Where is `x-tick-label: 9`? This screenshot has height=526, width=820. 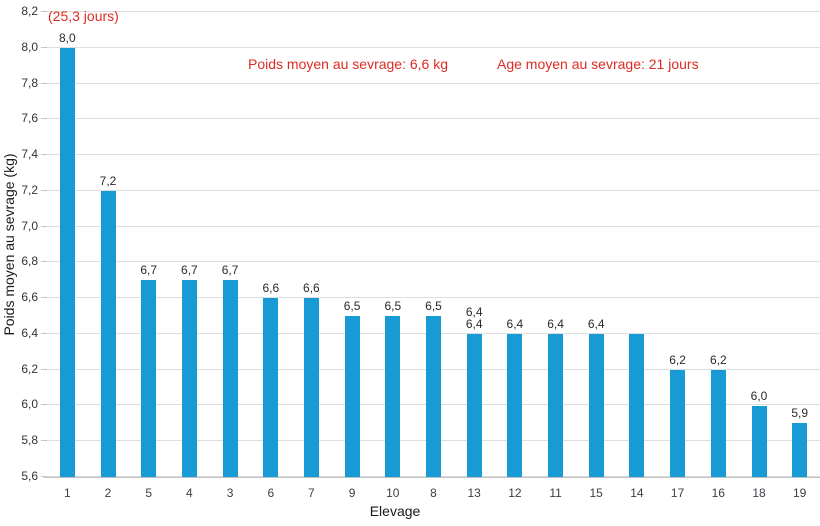
x-tick-label: 9 is located at coordinates (352, 493).